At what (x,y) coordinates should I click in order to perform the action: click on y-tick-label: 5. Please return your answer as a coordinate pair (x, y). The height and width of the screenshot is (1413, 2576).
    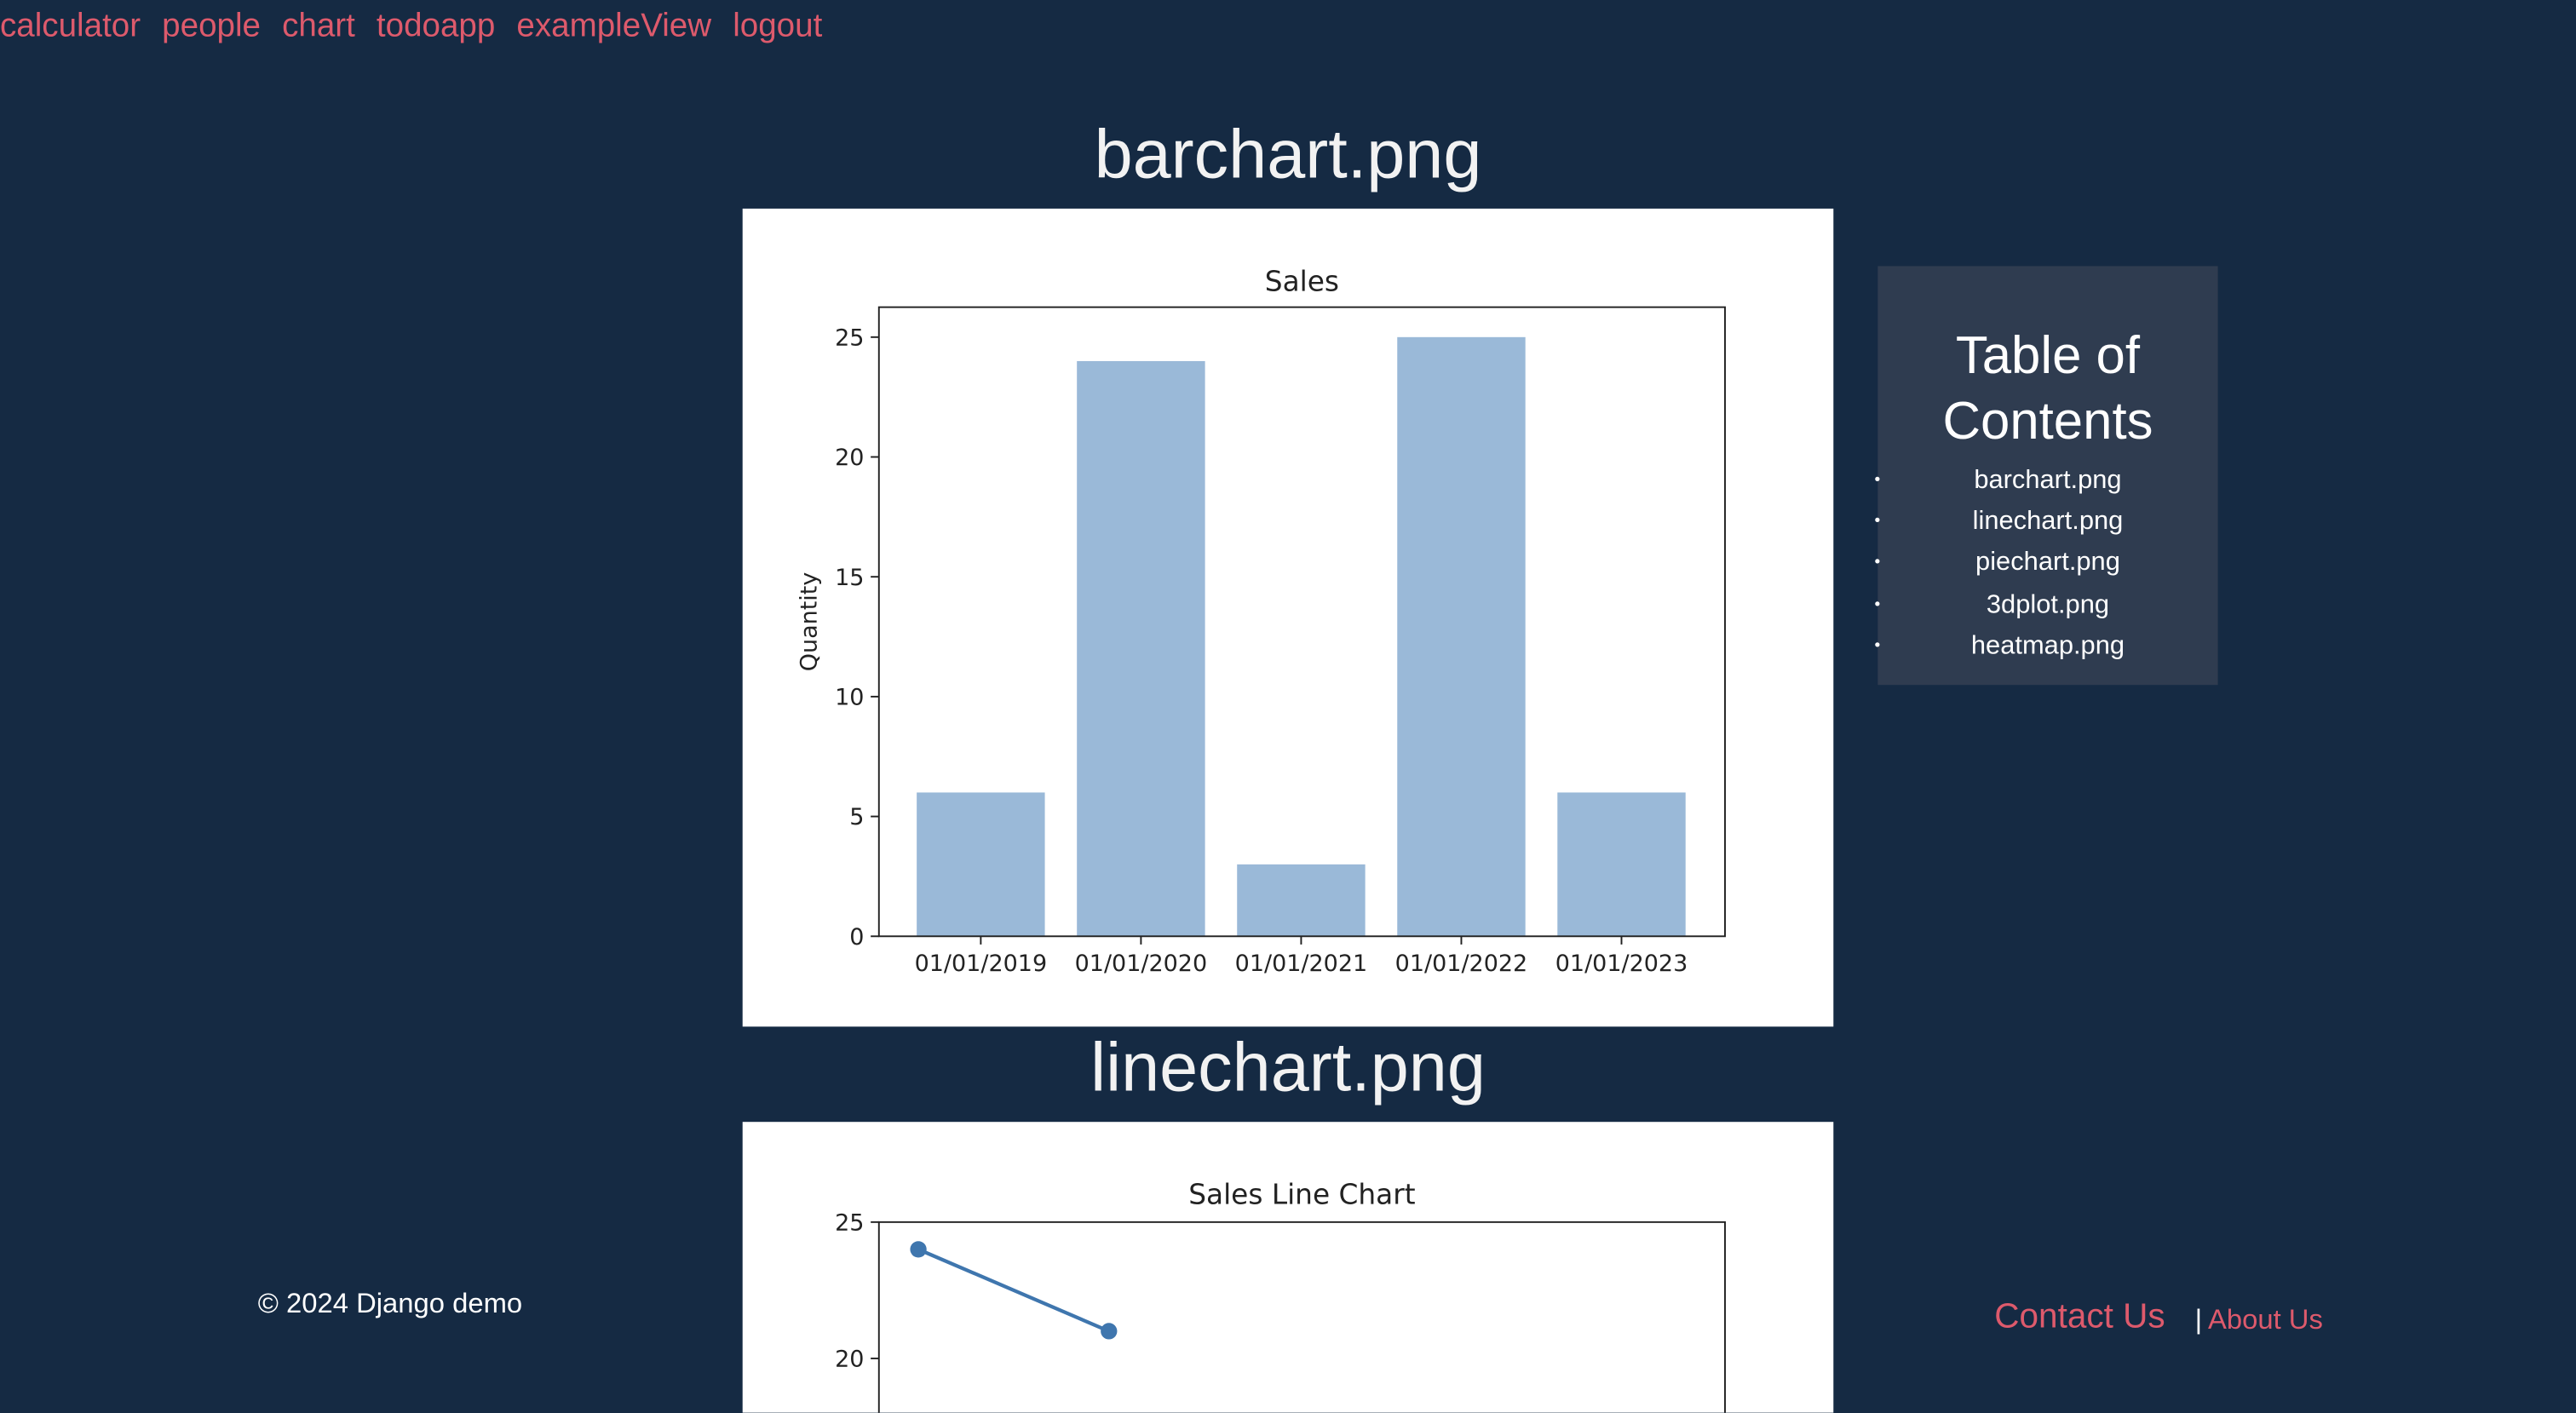
    Looking at the image, I should click on (857, 817).